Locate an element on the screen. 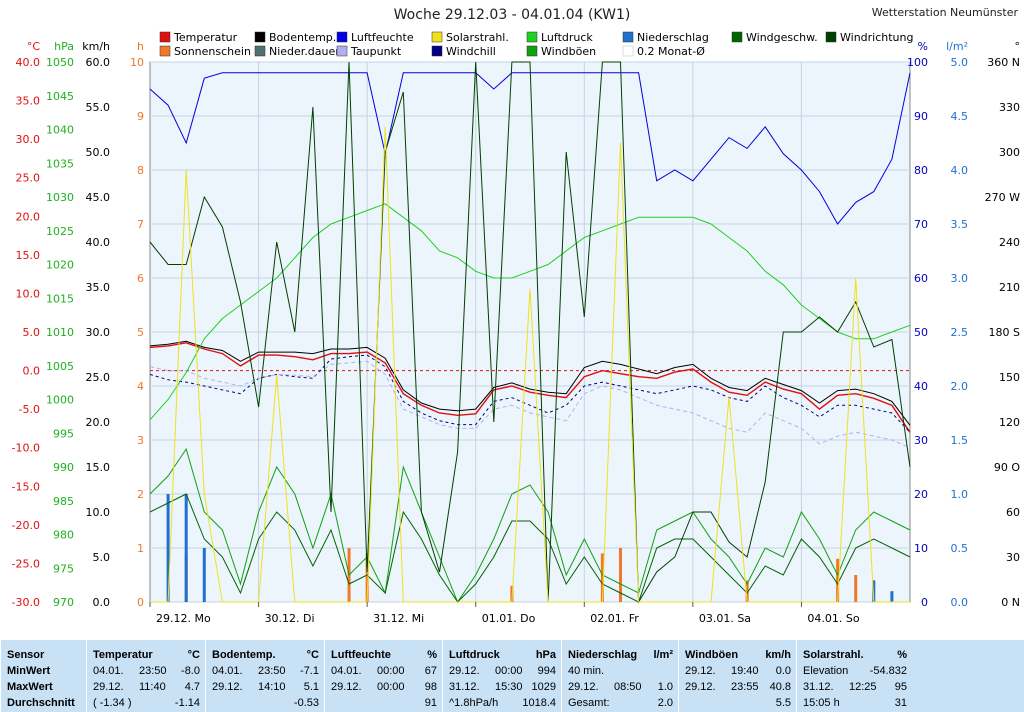 This screenshot has width=1024, height=712. legend-label: Windgeschw. is located at coordinates (782, 37).